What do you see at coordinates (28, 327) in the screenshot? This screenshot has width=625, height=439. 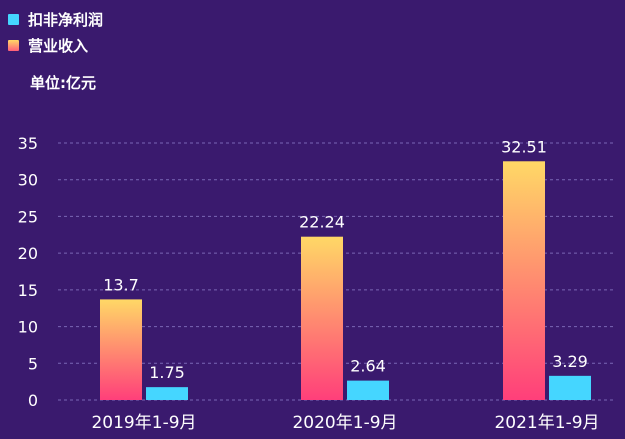 I see `y-tick-label: 10` at bounding box center [28, 327].